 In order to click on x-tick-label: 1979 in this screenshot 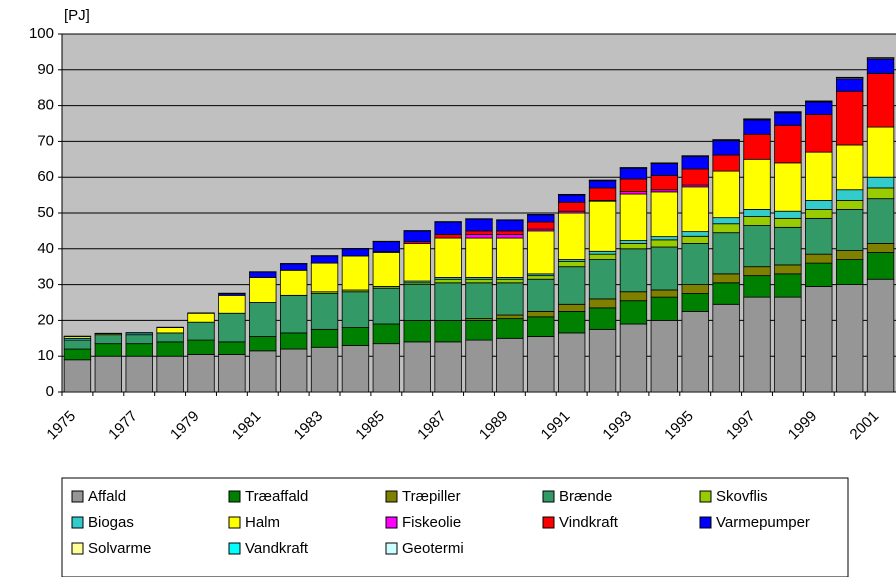, I will do `click(185, 426)`.